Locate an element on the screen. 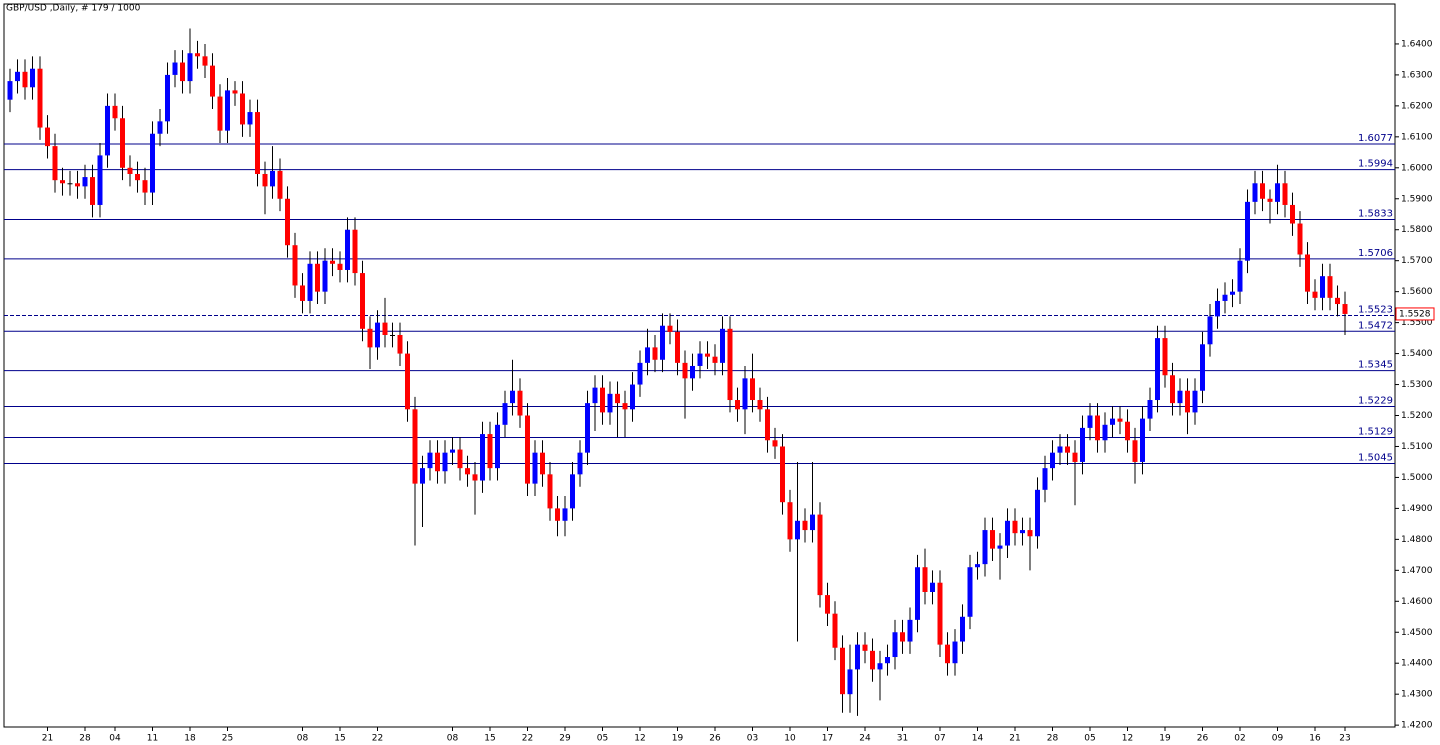 This screenshot has width=1440, height=745. y-tick-label: 1.4800 is located at coordinates (1417, 540).